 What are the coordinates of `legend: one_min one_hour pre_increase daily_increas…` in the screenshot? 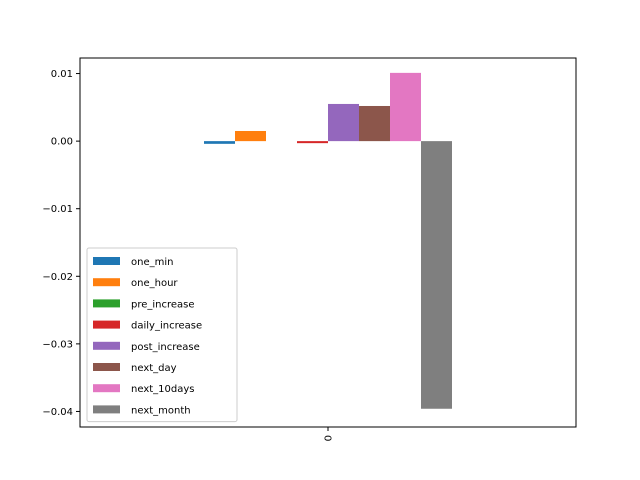 It's located at (162, 335).